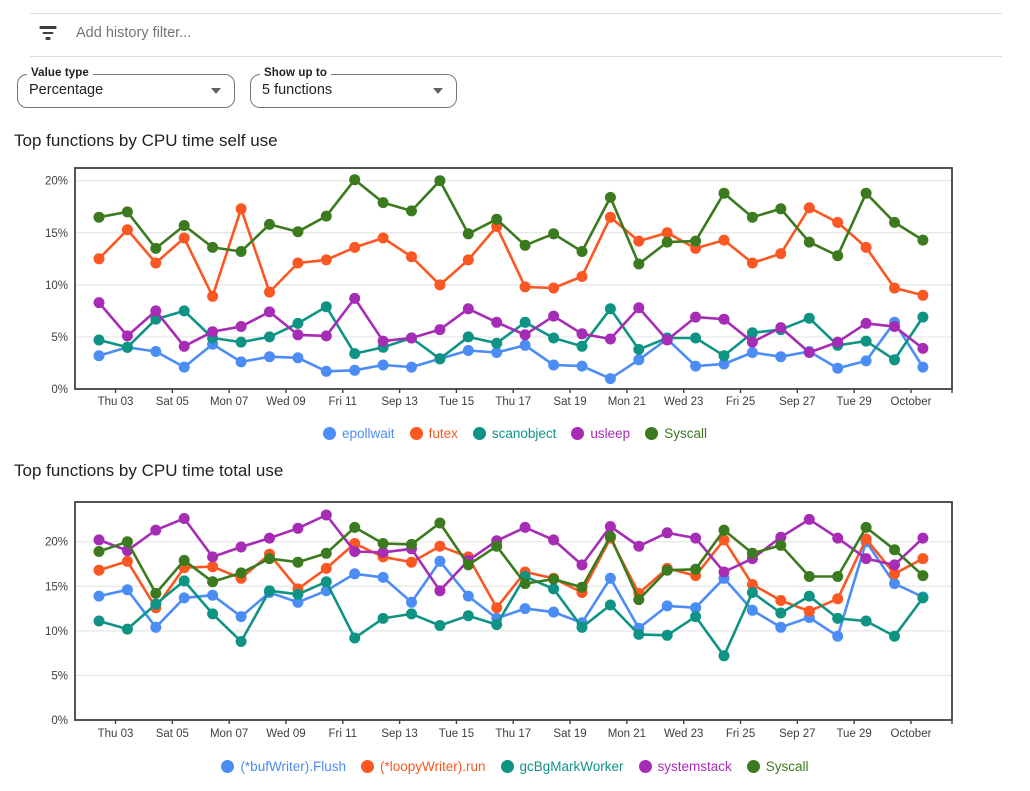 The height and width of the screenshot is (791, 1030). I want to click on y-axis-label: 5%, so click(59, 338).